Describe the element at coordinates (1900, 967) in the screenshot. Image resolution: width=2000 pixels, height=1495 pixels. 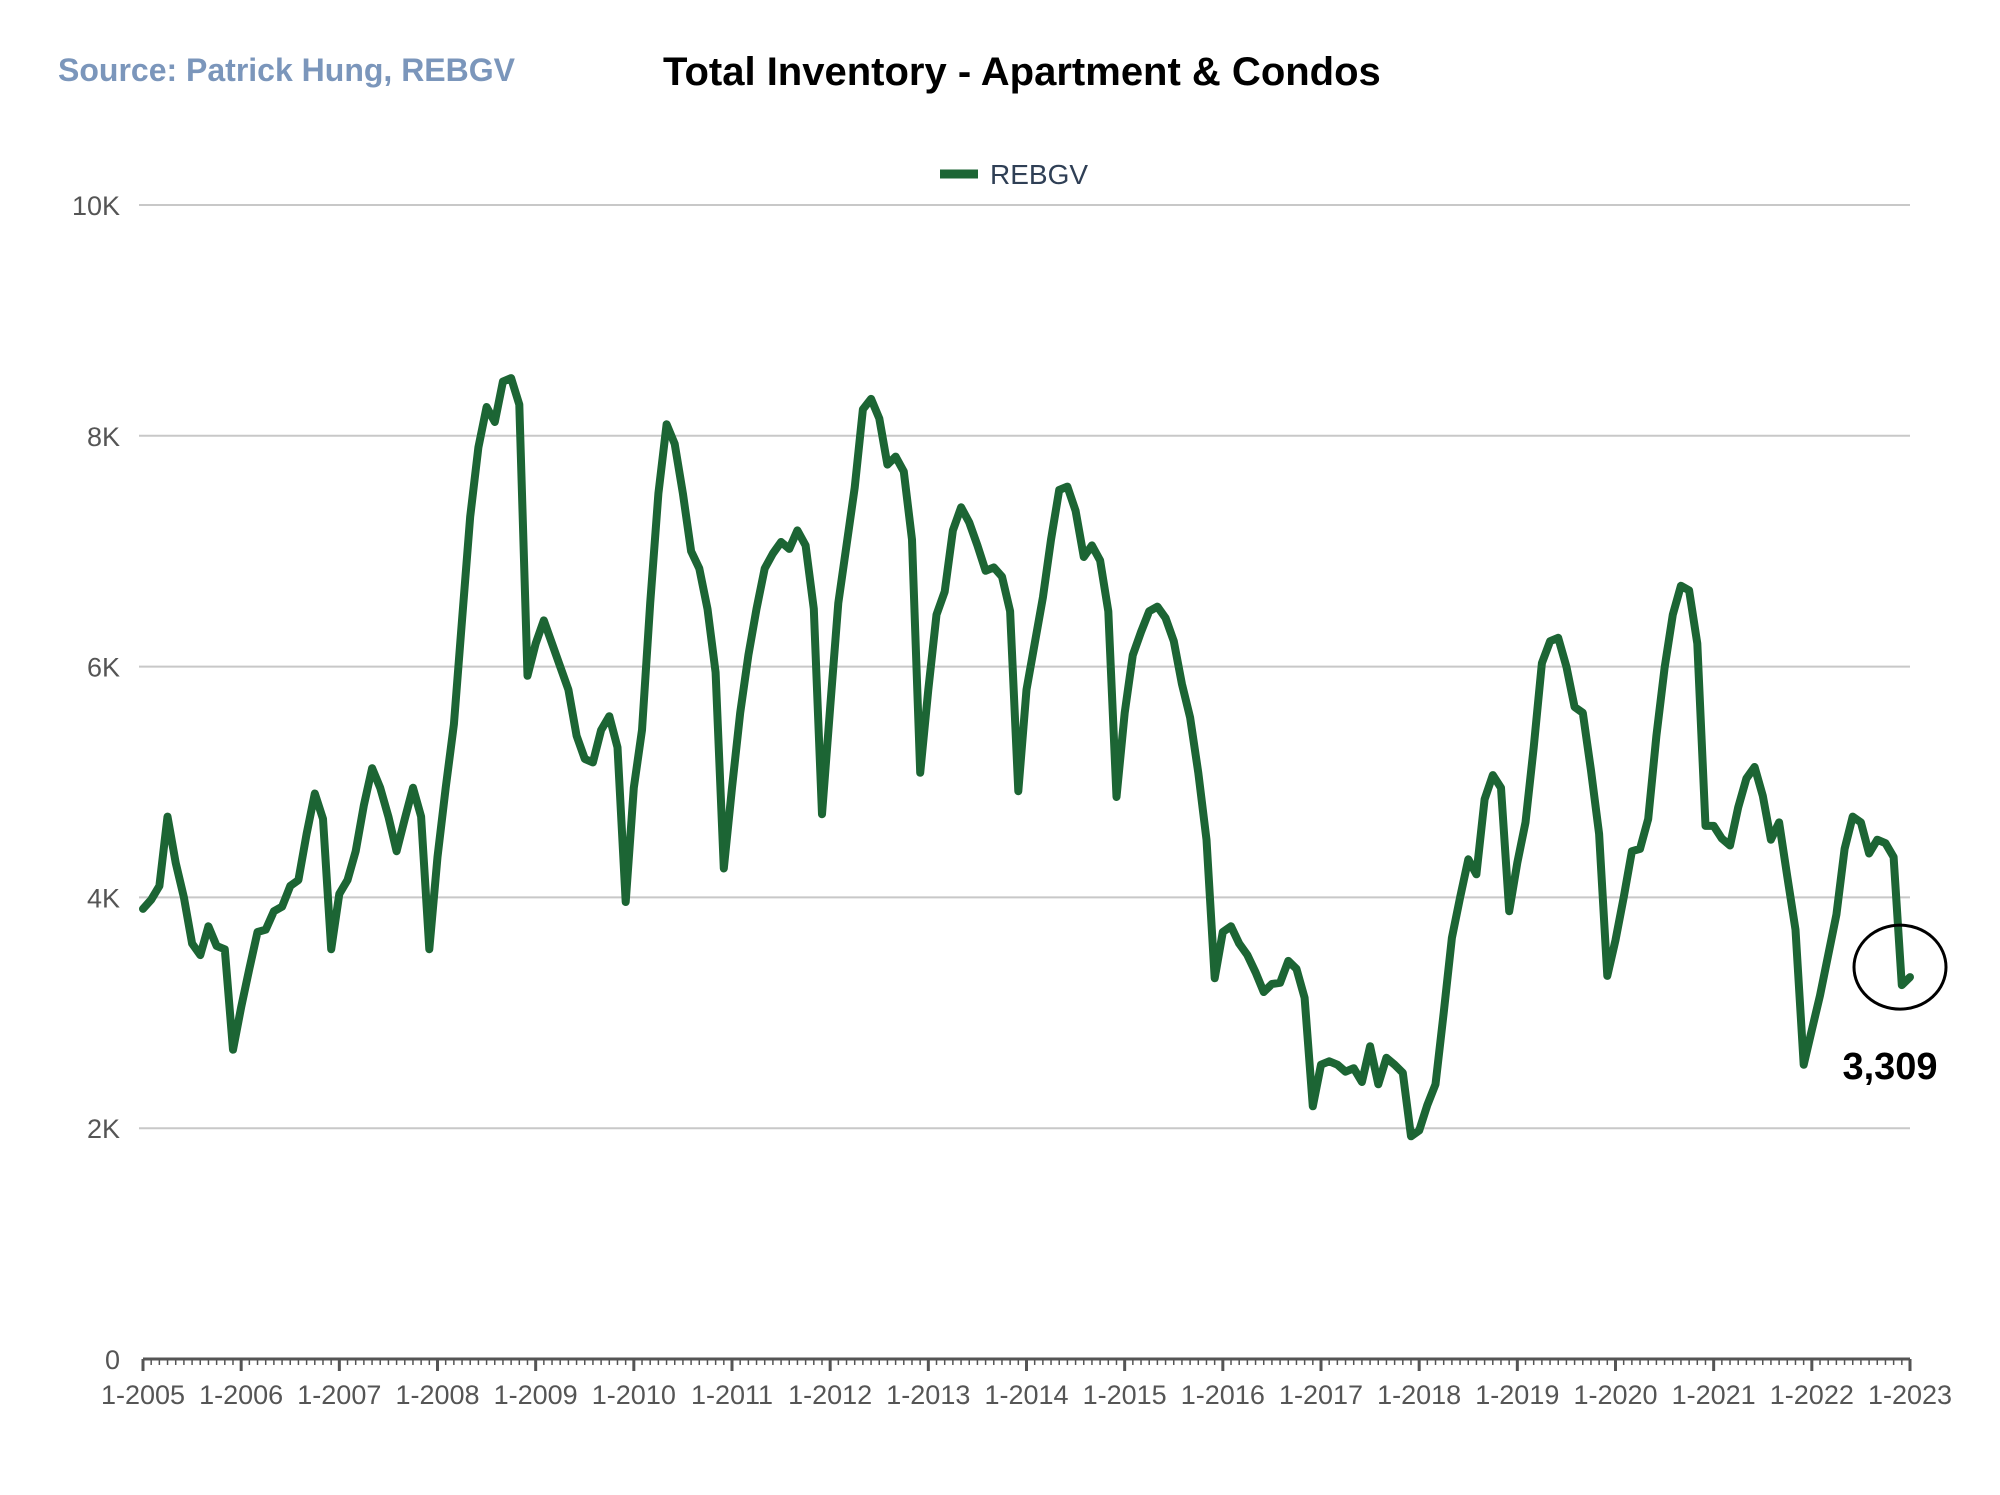
I see `annotation-circle` at that location.